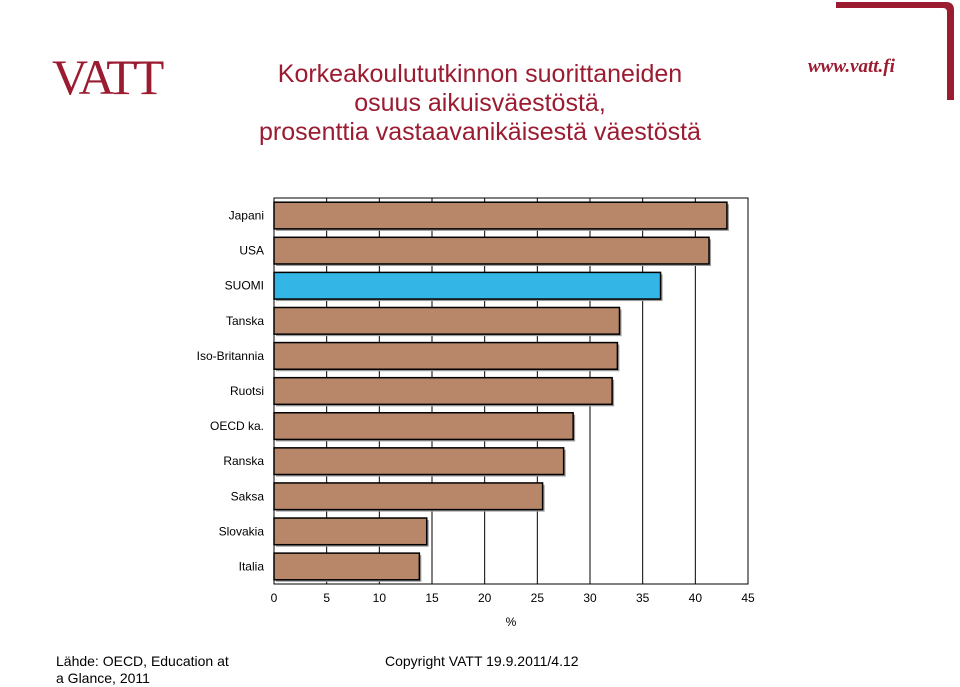 This screenshot has width=960, height=687. I want to click on category-label: Japani, so click(246, 216).